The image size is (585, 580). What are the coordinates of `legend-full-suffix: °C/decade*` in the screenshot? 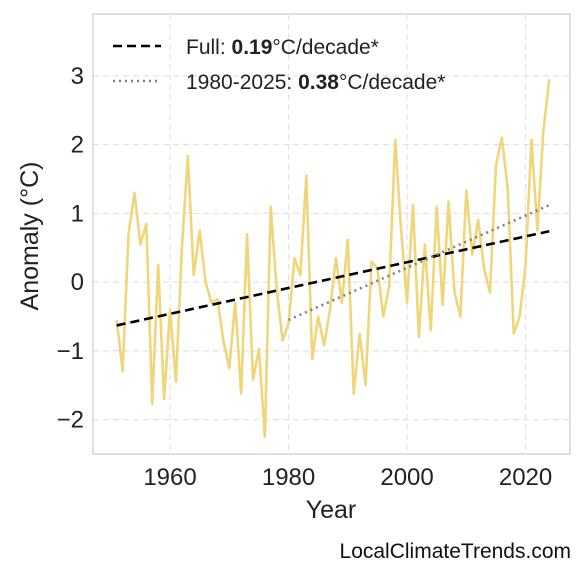 It's located at (325, 47).